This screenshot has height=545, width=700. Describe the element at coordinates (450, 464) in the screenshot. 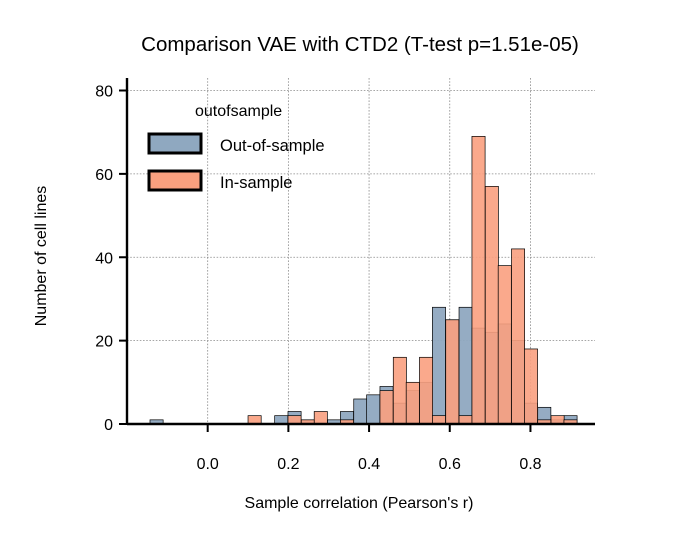

I see `x-tick-label-3: 0.6` at that location.